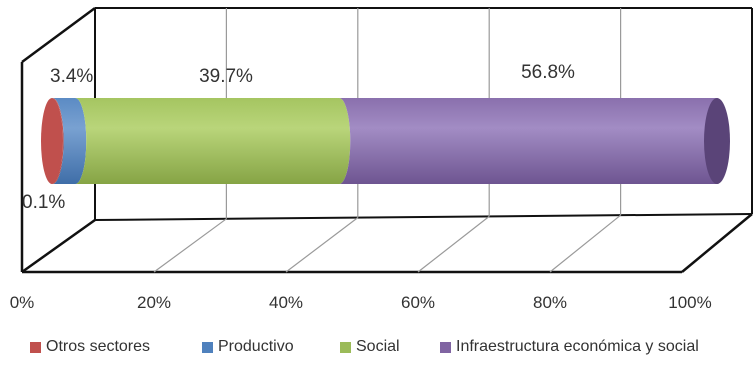 Image resolution: width=756 pixels, height=366 pixels. What do you see at coordinates (58, 246) in the screenshot?
I see `floor-left-diagonal` at bounding box center [58, 246].